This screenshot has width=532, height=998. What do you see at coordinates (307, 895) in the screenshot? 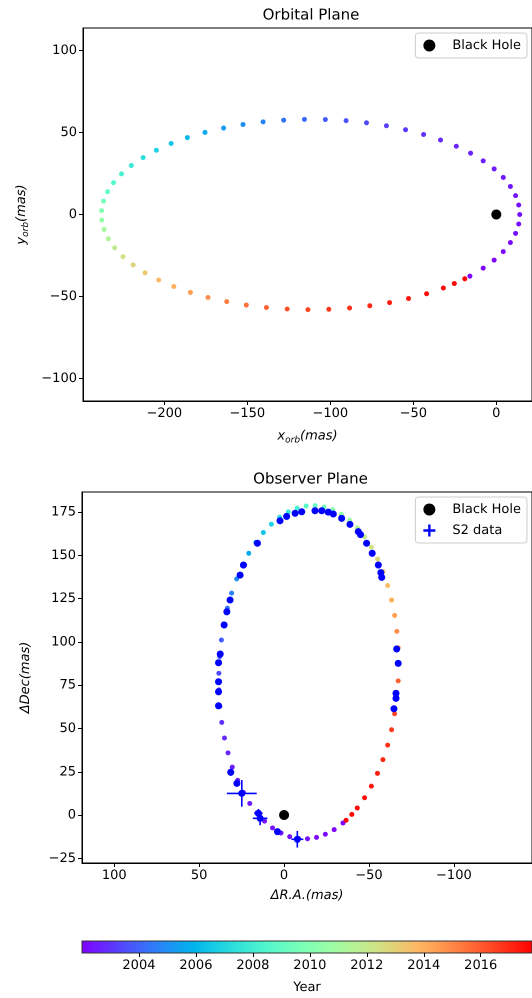
I see `x-axis-title: ΔR.A.(mas)` at bounding box center [307, 895].